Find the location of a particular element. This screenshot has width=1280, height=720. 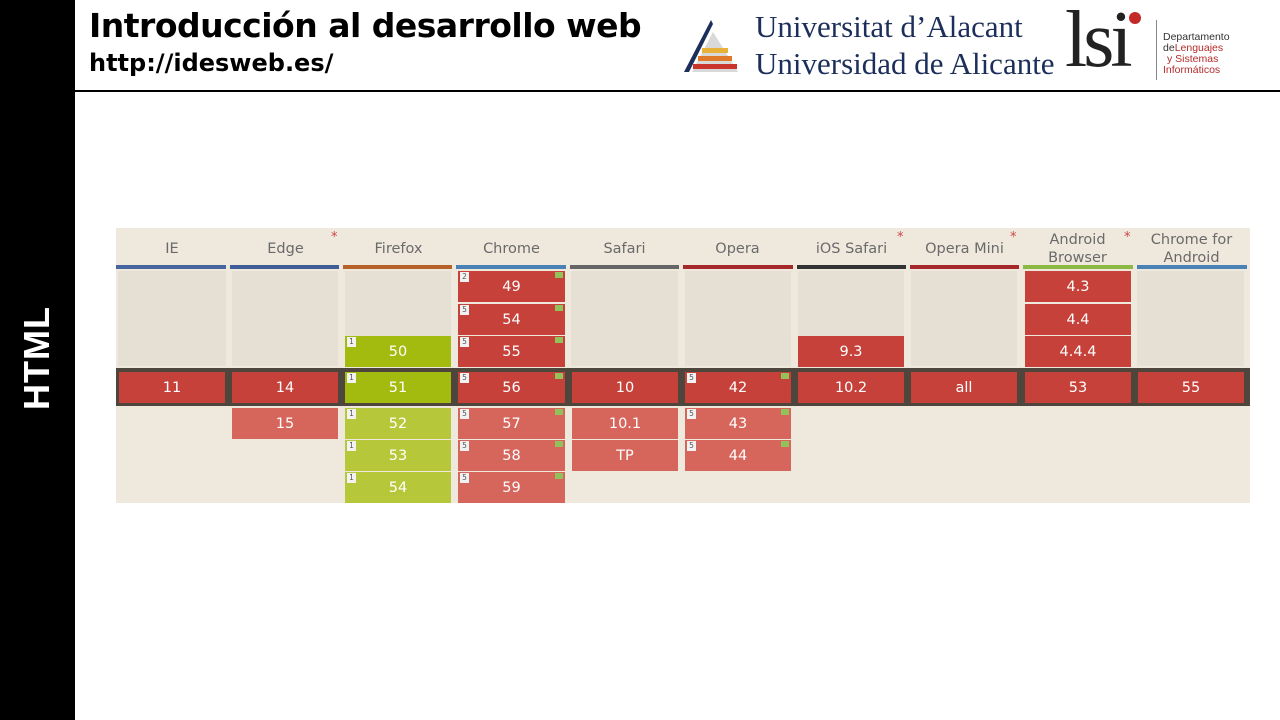

version-label: 4.4 is located at coordinates (1078, 319).